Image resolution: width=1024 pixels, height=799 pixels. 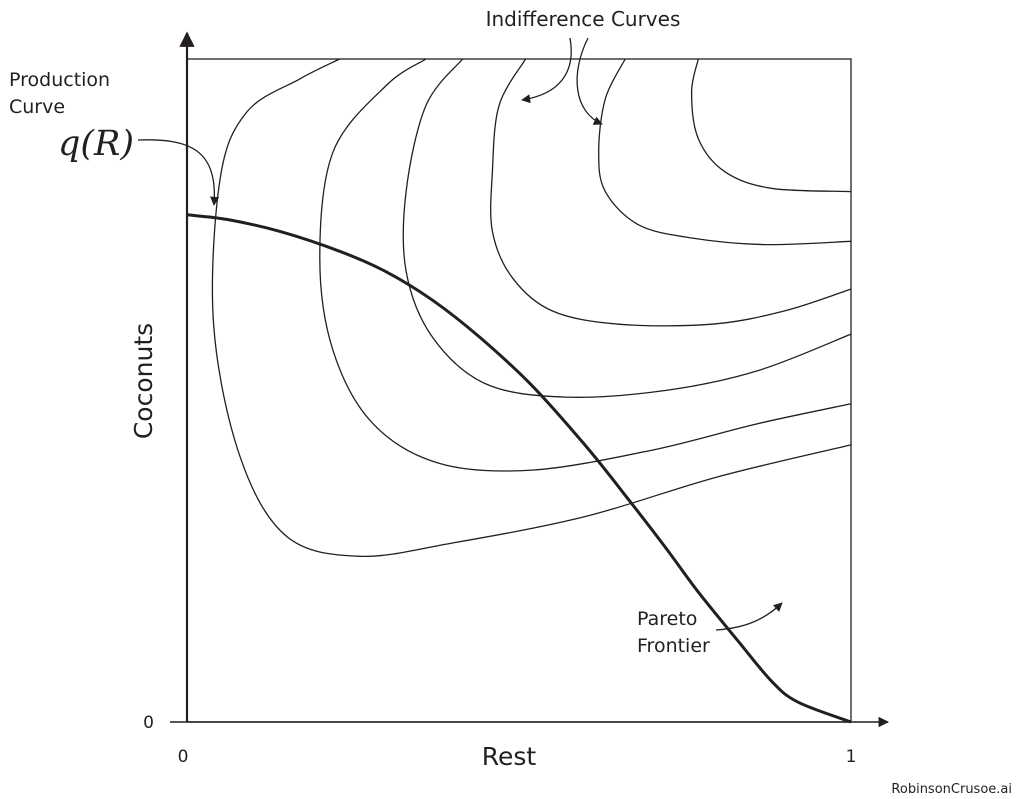 What do you see at coordinates (148, 723) in the screenshot?
I see `y-tick-label-0: 0` at bounding box center [148, 723].